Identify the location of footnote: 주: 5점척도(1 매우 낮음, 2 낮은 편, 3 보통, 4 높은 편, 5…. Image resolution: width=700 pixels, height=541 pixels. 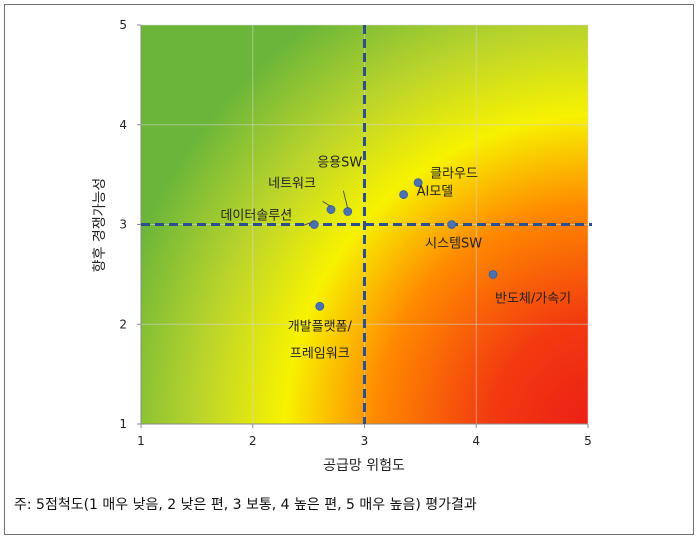
(245, 505).